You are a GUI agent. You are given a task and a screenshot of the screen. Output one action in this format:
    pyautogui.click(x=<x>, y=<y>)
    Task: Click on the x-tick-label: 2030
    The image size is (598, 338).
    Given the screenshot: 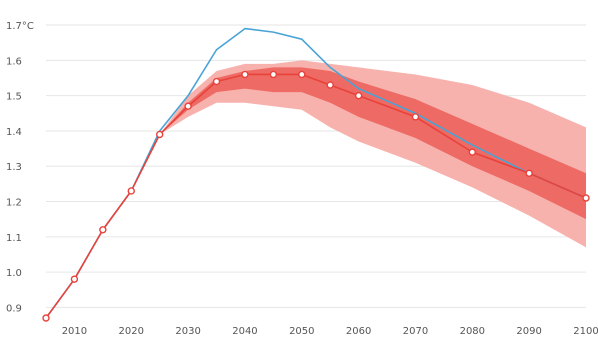 What is the action you would take?
    pyautogui.click(x=187, y=331)
    